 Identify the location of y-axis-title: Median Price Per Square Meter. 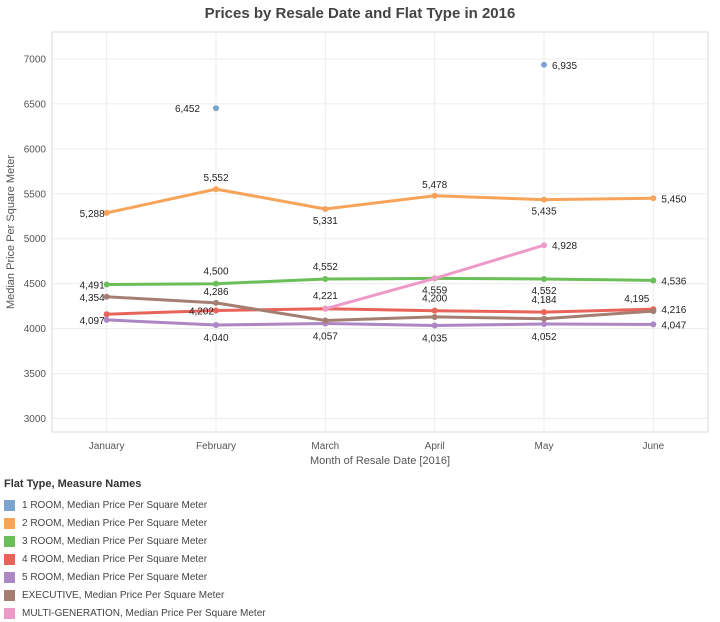
(11, 232).